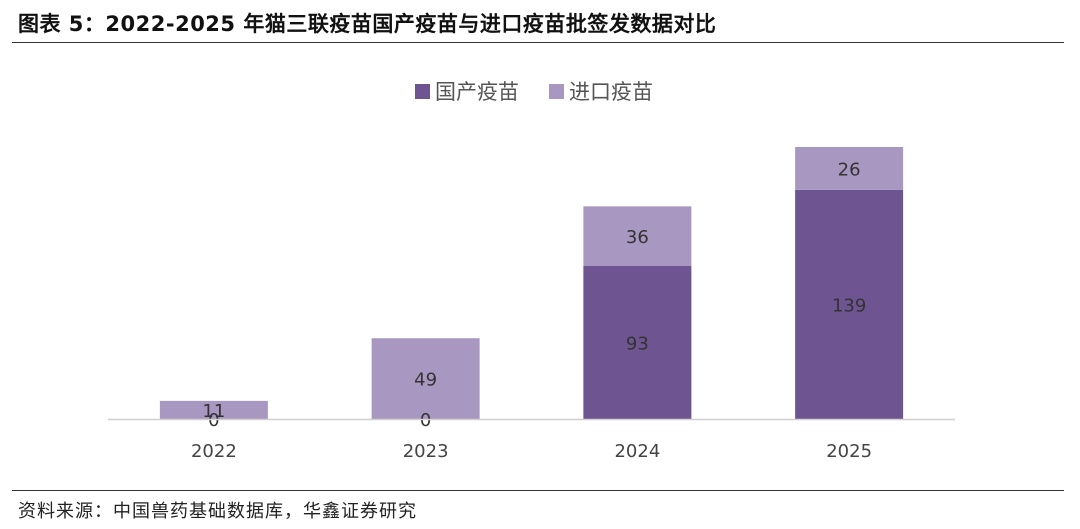 This screenshot has width=1080, height=529. Describe the element at coordinates (217, 511) in the screenshot. I see `source-note: 资料来源：中国兽药基础数据库，华鑫证券研究` at that location.